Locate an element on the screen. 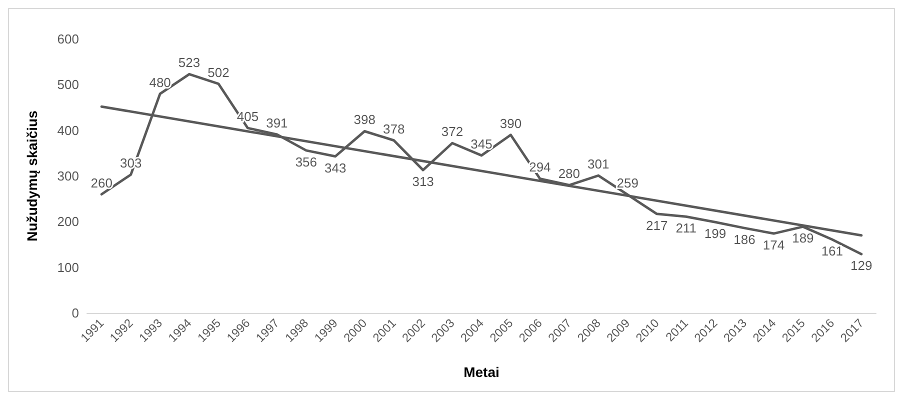 The height and width of the screenshot is (400, 903). y-tick-label: 400 is located at coordinates (68, 130).